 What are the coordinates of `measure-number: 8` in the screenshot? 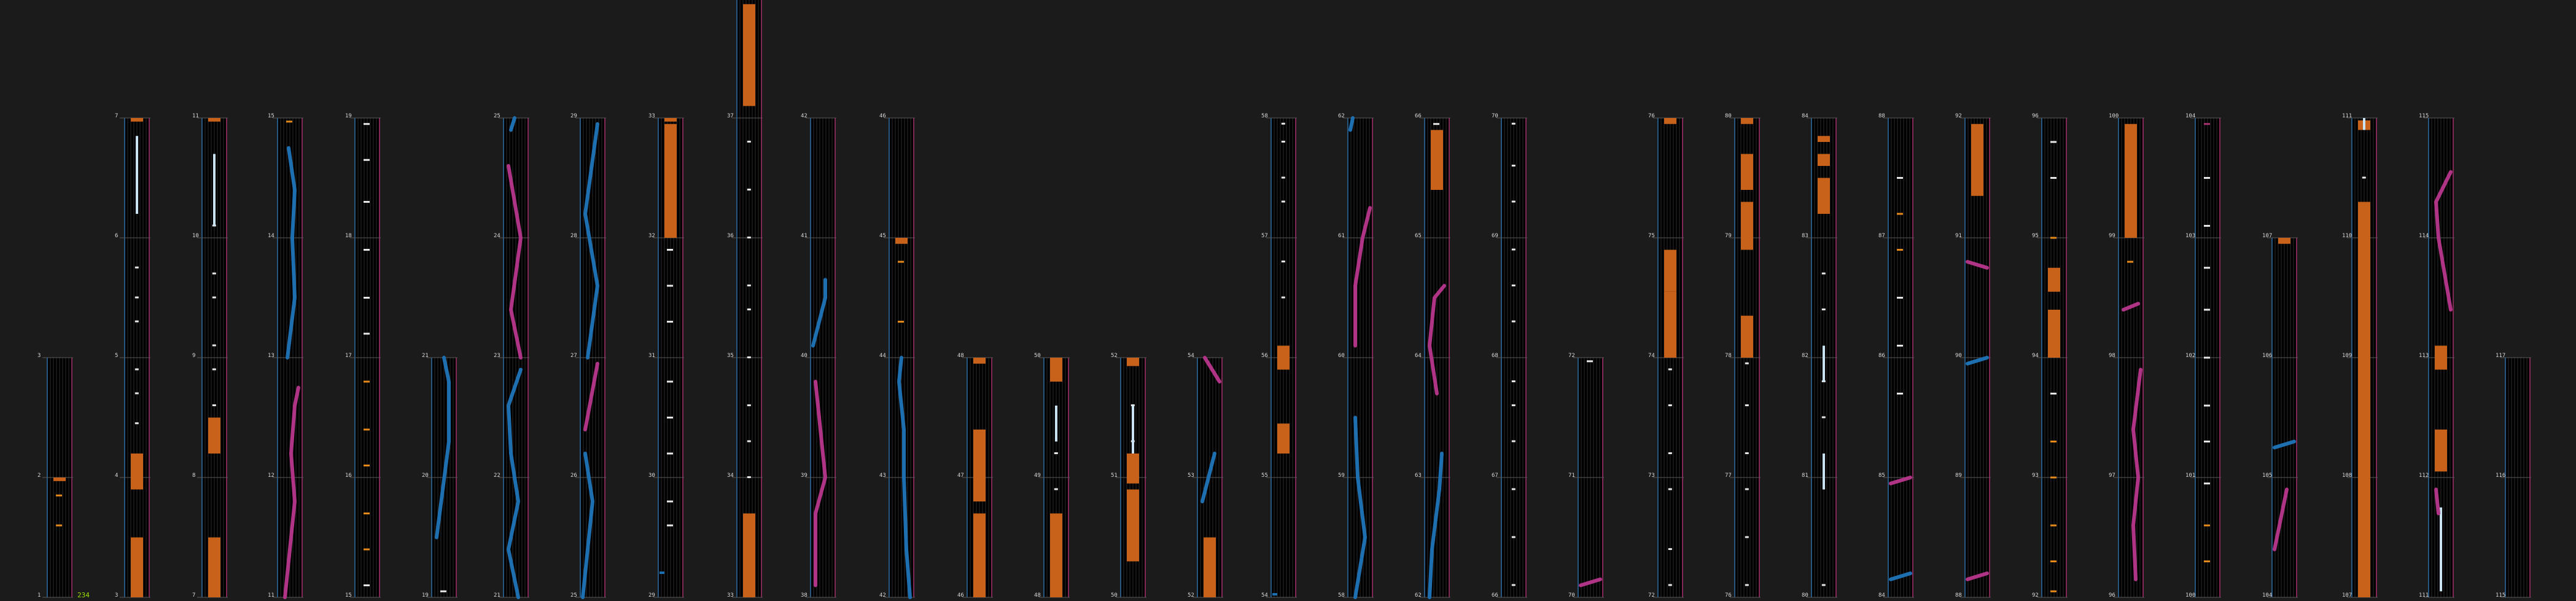 It's located at (193, 476).